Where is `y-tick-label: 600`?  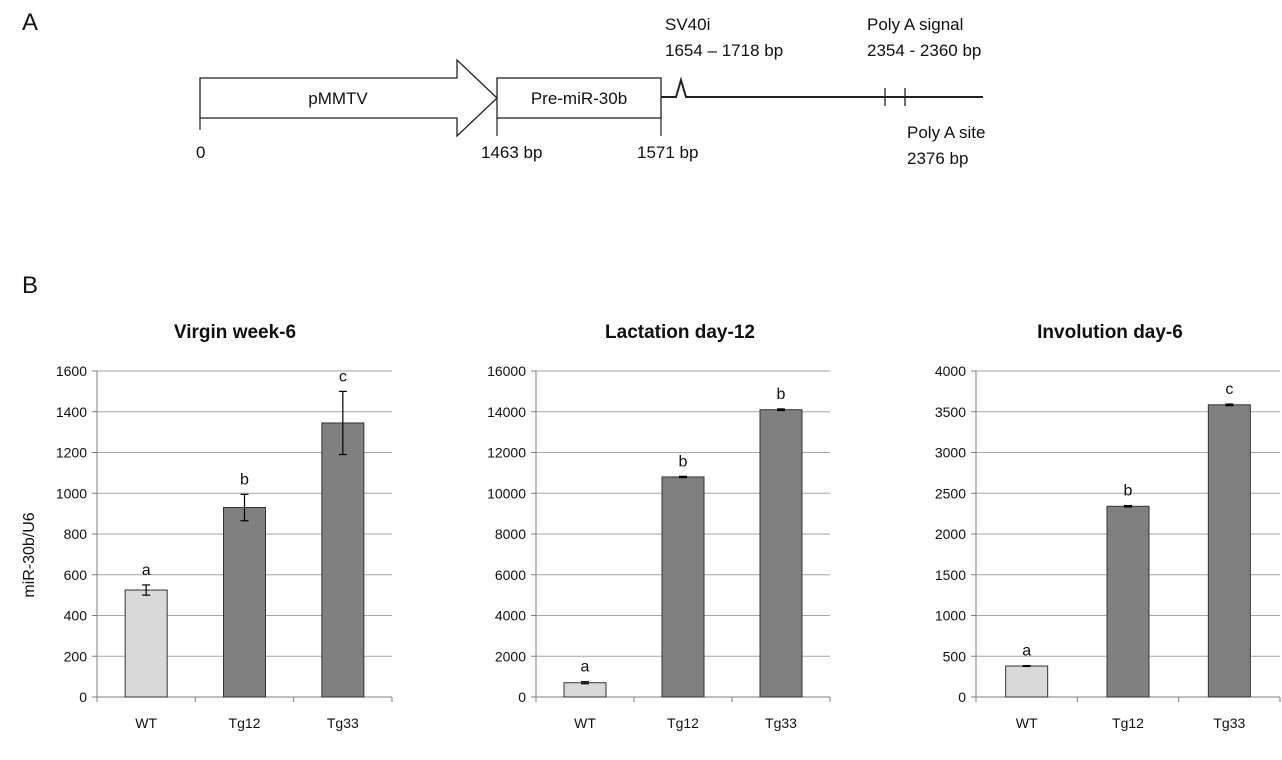 y-tick-label: 600 is located at coordinates (76, 575).